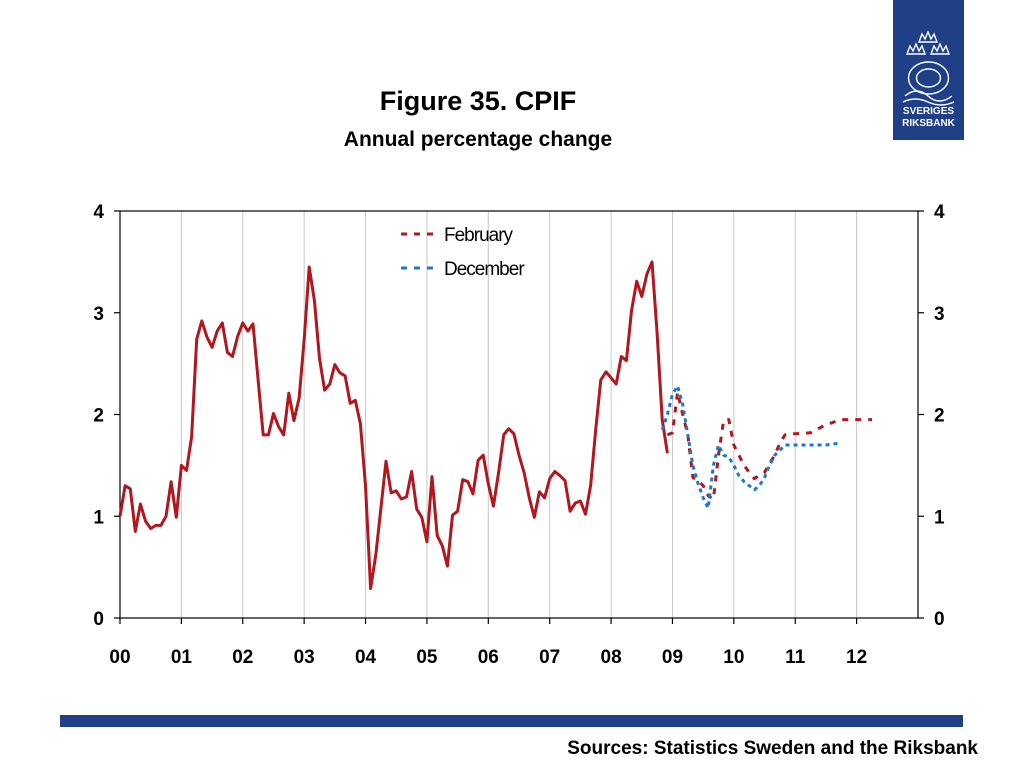  Describe the element at coordinates (488, 657) in the screenshot. I see `x-tick-label-06: 06` at that location.